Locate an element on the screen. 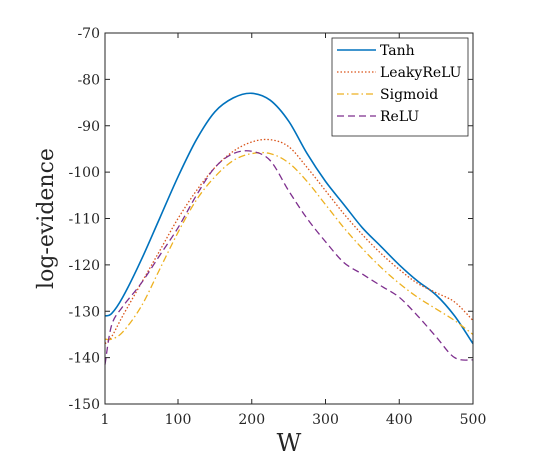 The width and height of the screenshot is (538, 464). x-tick-label-0: 1 is located at coordinates (105, 420).